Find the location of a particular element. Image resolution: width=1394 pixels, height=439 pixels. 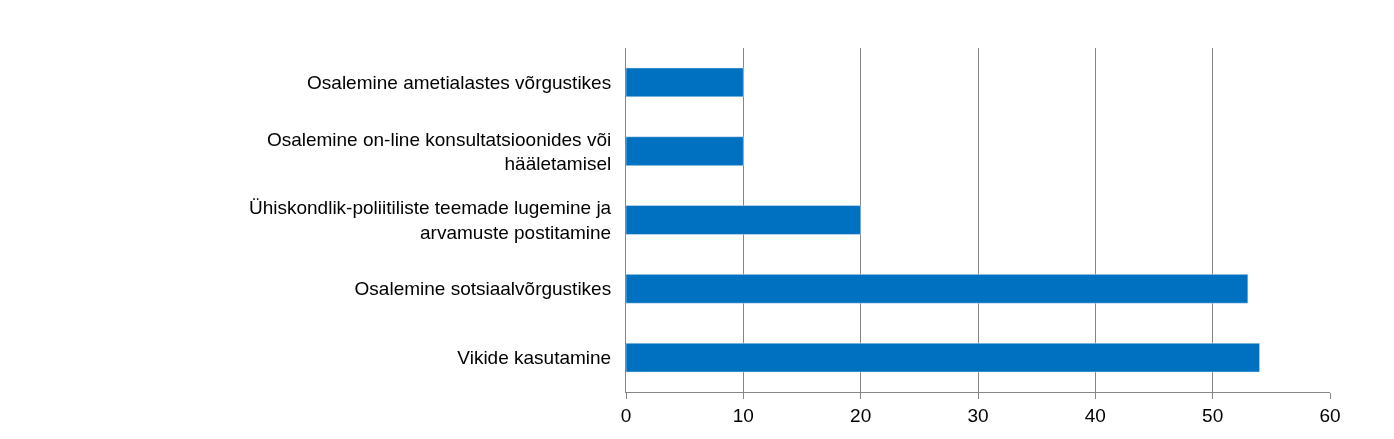

x-tick-label: 30 is located at coordinates (978, 415).